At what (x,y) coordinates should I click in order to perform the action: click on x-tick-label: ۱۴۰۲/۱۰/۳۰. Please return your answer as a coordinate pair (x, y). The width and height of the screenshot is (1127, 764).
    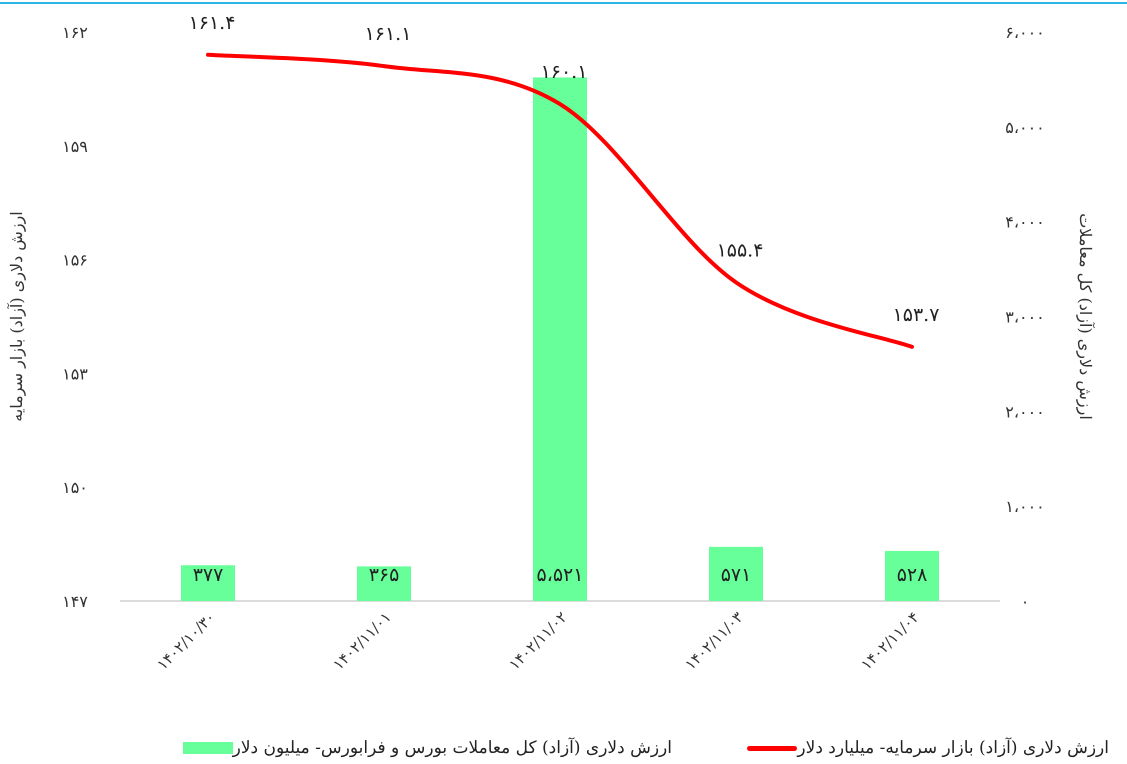
    Looking at the image, I should click on (185, 640).